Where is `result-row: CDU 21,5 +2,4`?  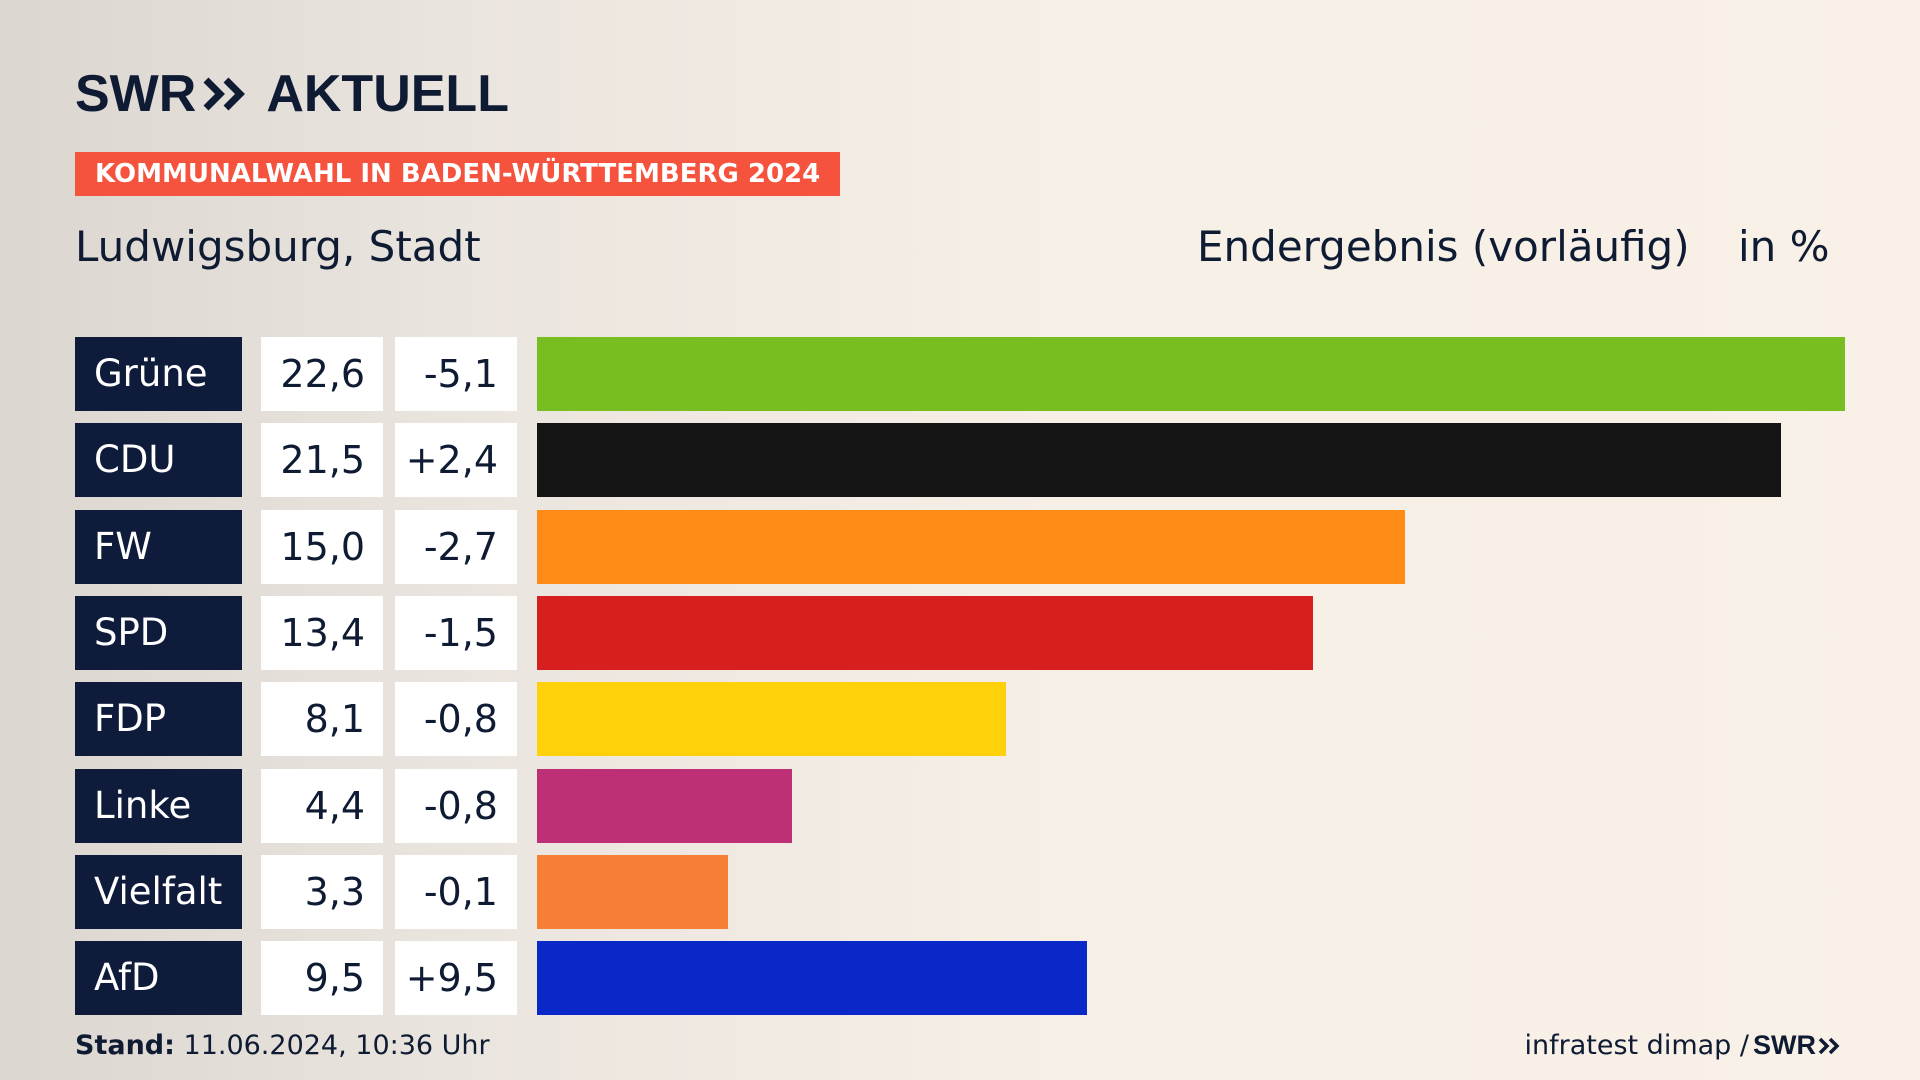 result-row: CDU 21,5 +2,4 is located at coordinates (960, 460).